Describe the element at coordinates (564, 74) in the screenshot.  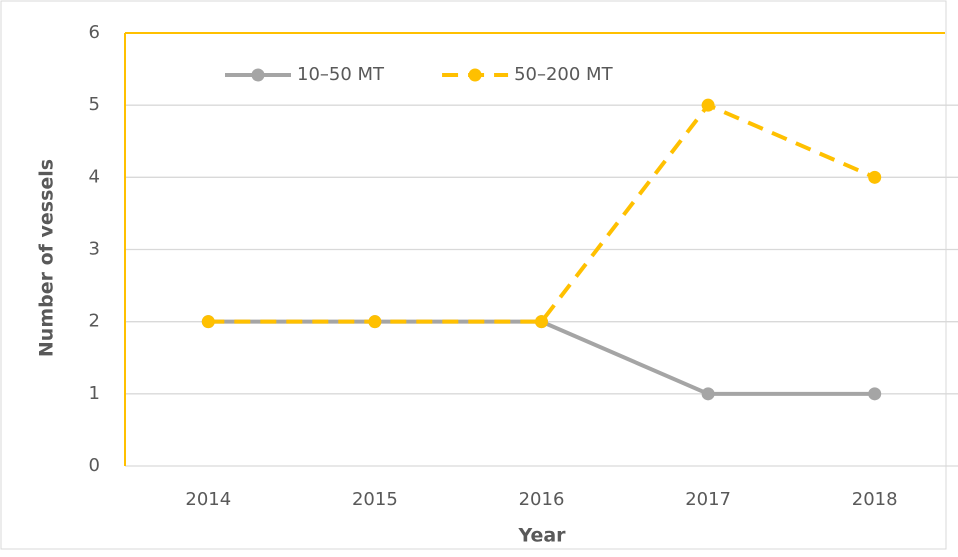
I see `legend-label: 50–200 MT` at that location.